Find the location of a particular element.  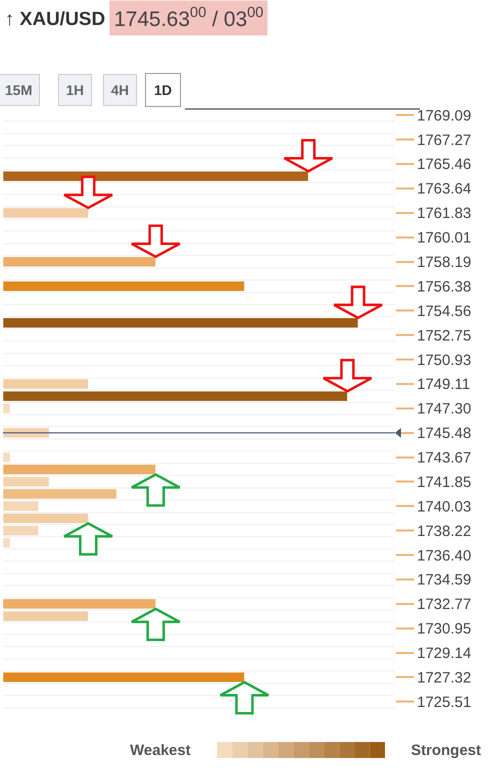

y-tick-label: 1736.40 is located at coordinates (444, 555).